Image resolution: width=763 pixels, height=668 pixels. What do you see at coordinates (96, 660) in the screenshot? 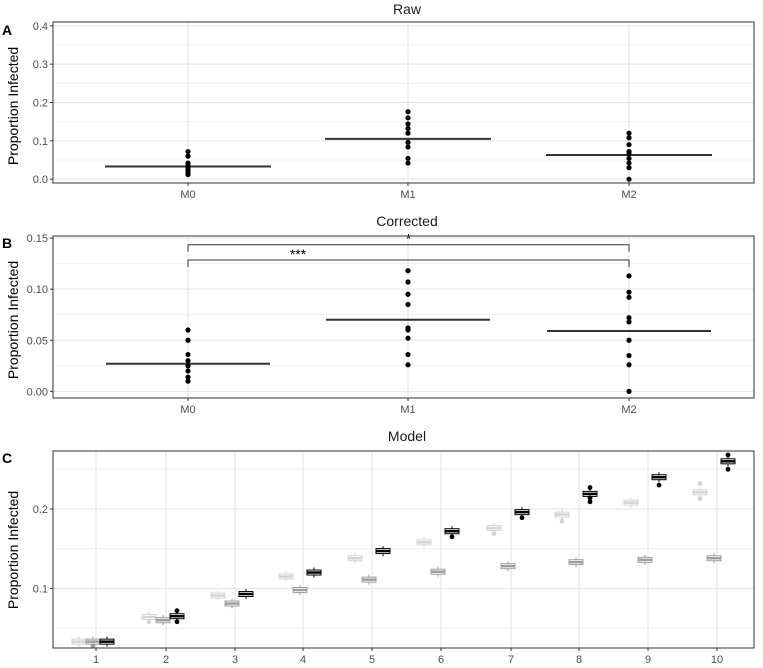
I see `x-tick-label: 1` at bounding box center [96, 660].